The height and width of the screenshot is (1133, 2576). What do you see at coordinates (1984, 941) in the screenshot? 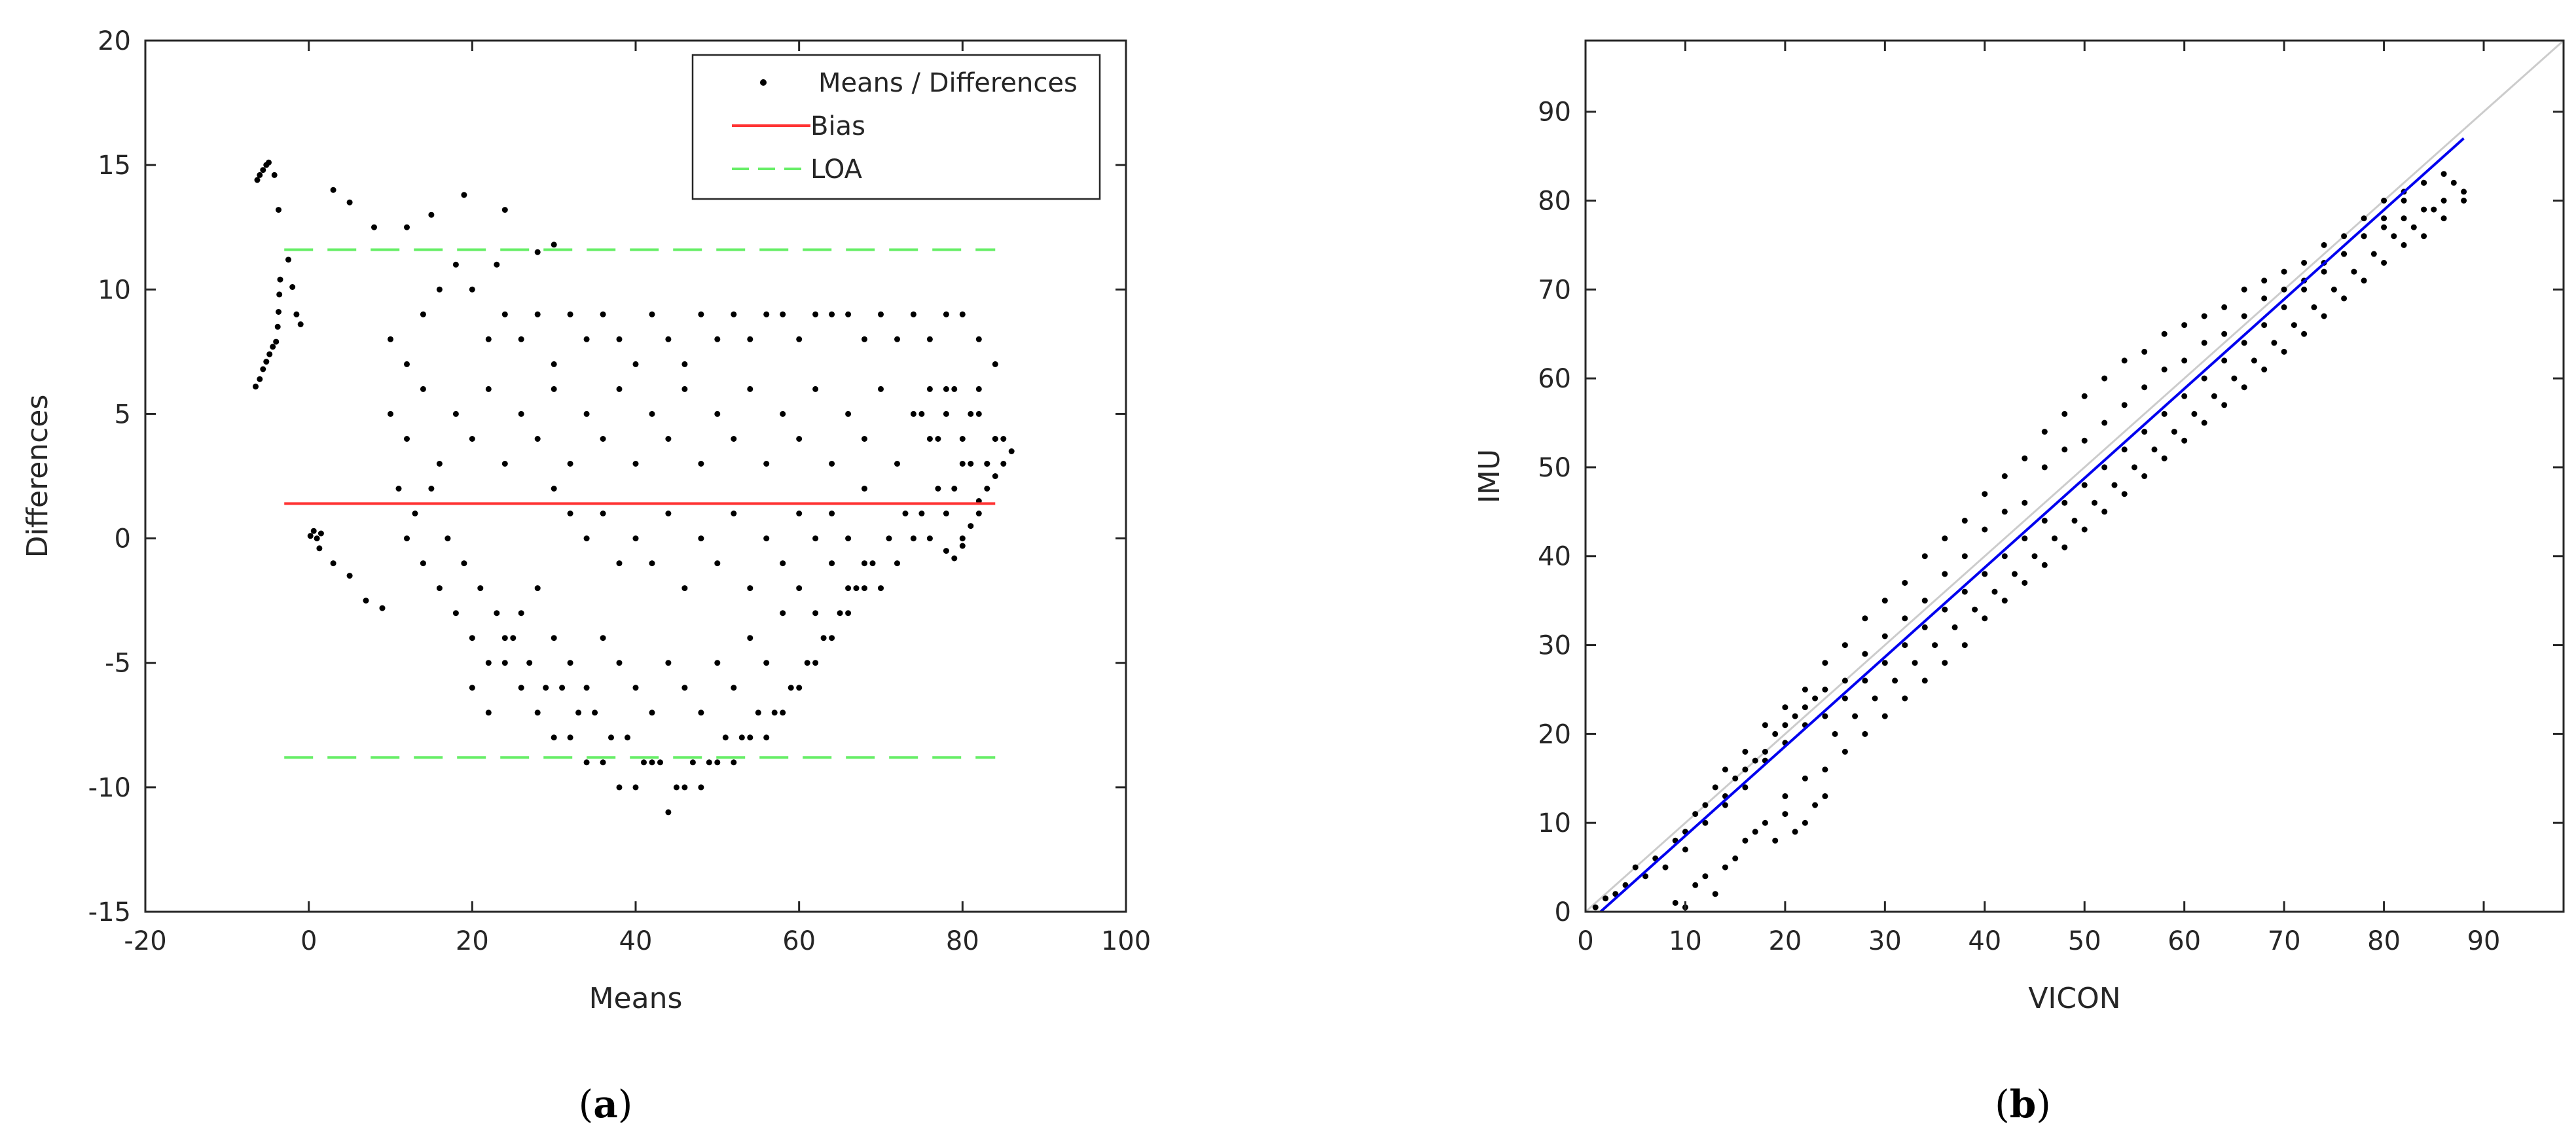
I see `x-tick-label: 40` at bounding box center [1984, 941].